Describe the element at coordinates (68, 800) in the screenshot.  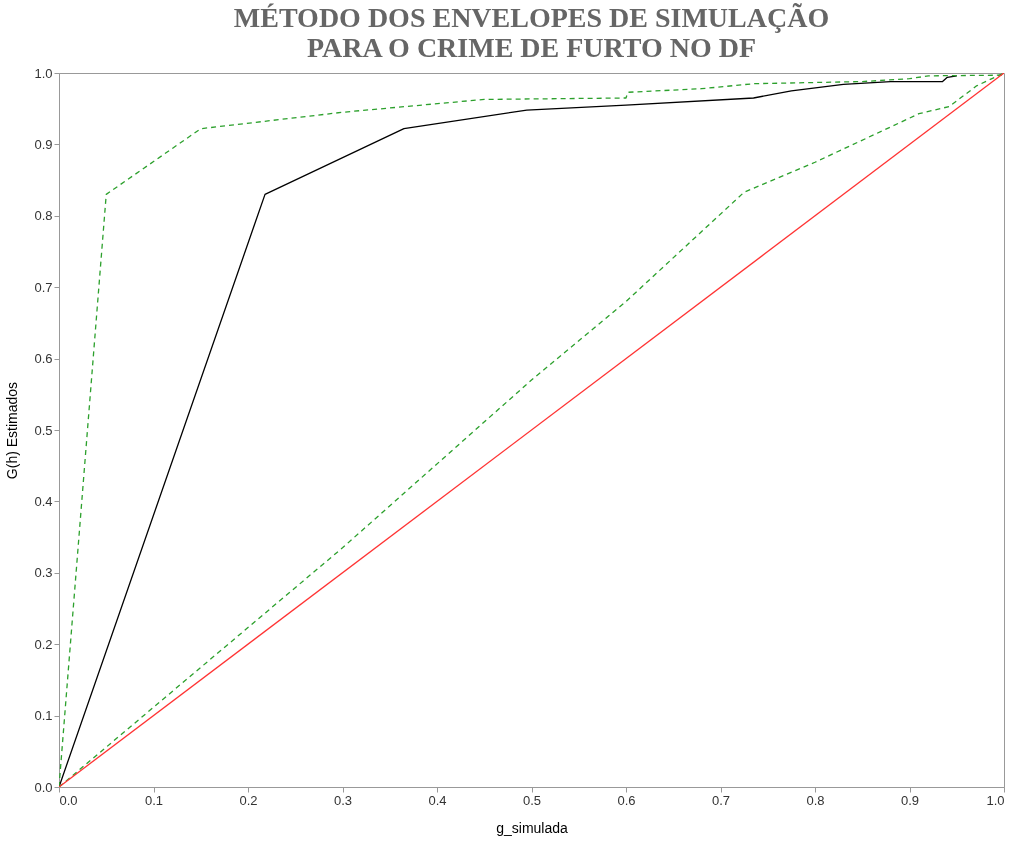
I see `x-tick-label: 0.0` at that location.